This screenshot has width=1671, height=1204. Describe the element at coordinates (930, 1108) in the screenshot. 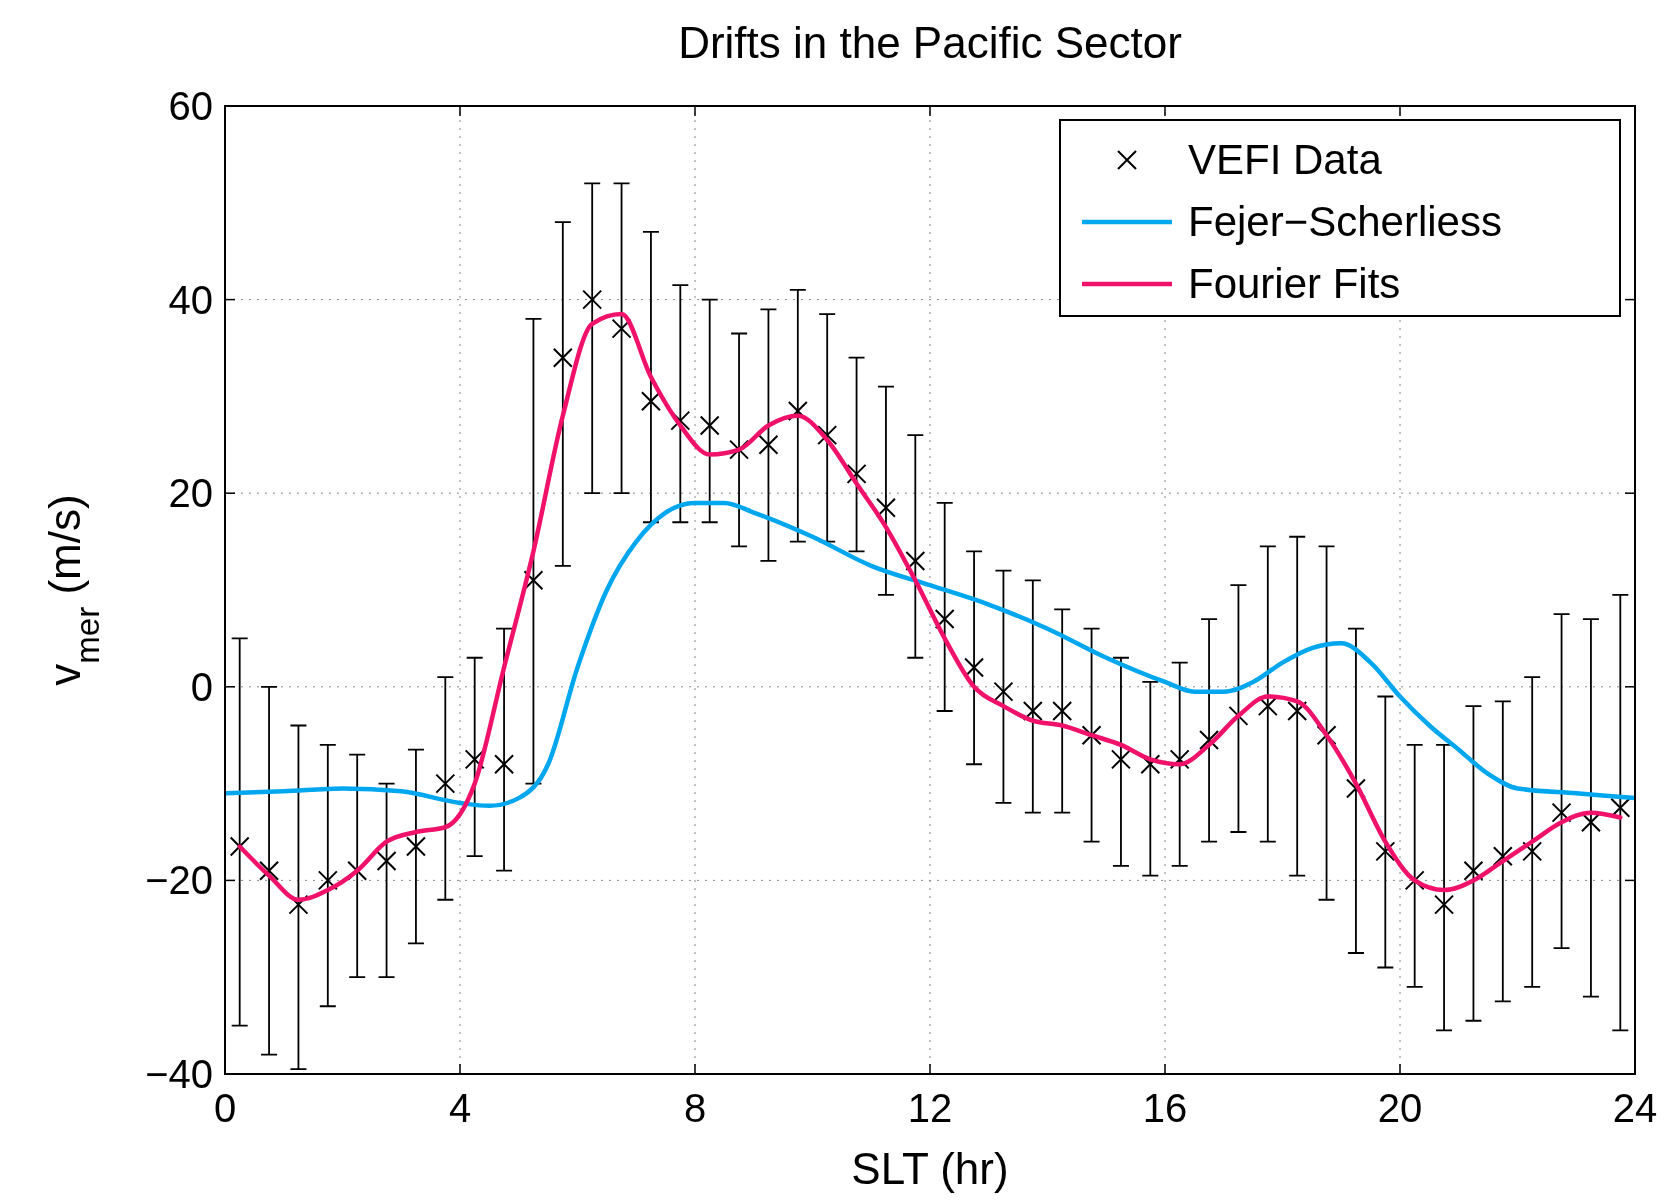

I see `x-tick-label: 12` at that location.